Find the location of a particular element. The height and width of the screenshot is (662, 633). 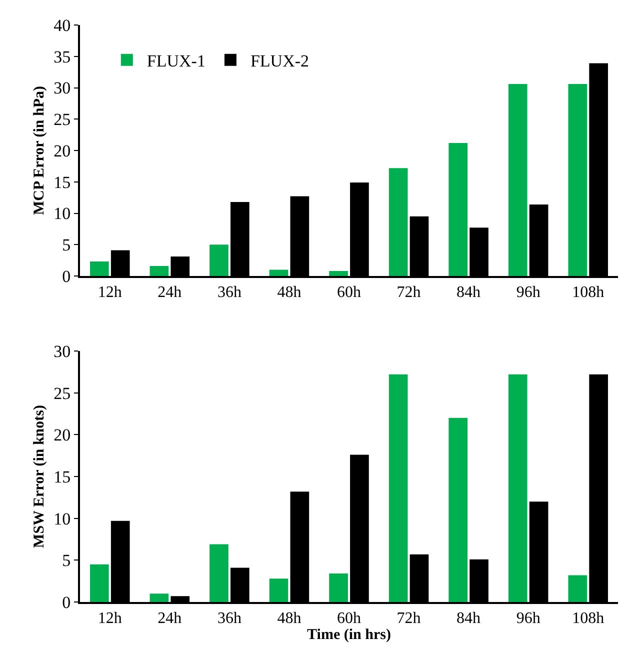

legend-label: FLUX-2 is located at coordinates (280, 60).